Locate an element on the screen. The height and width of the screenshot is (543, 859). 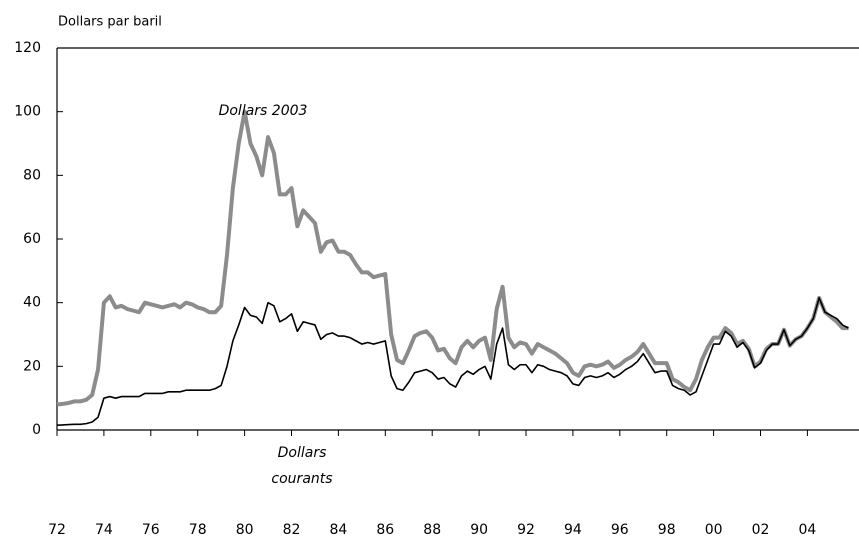
x-tick-label: 78 is located at coordinates (198, 530).